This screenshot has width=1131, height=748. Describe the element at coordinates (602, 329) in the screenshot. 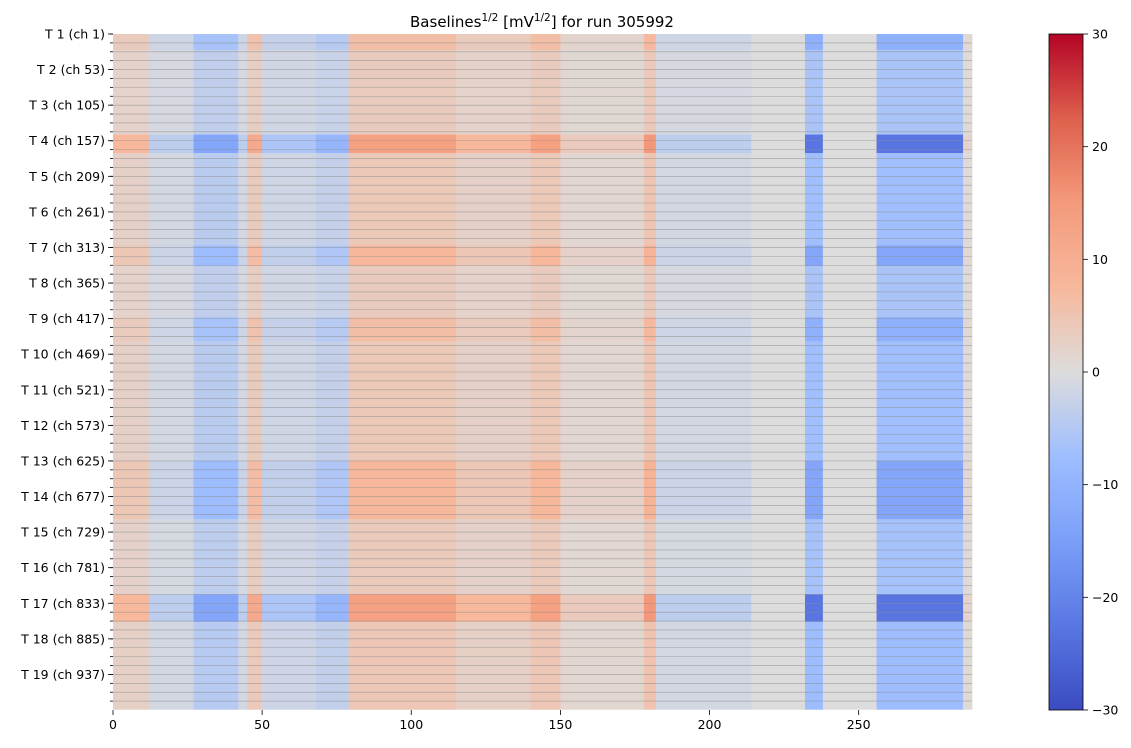

I see `heatmap-cell-band6-col10` at that location.